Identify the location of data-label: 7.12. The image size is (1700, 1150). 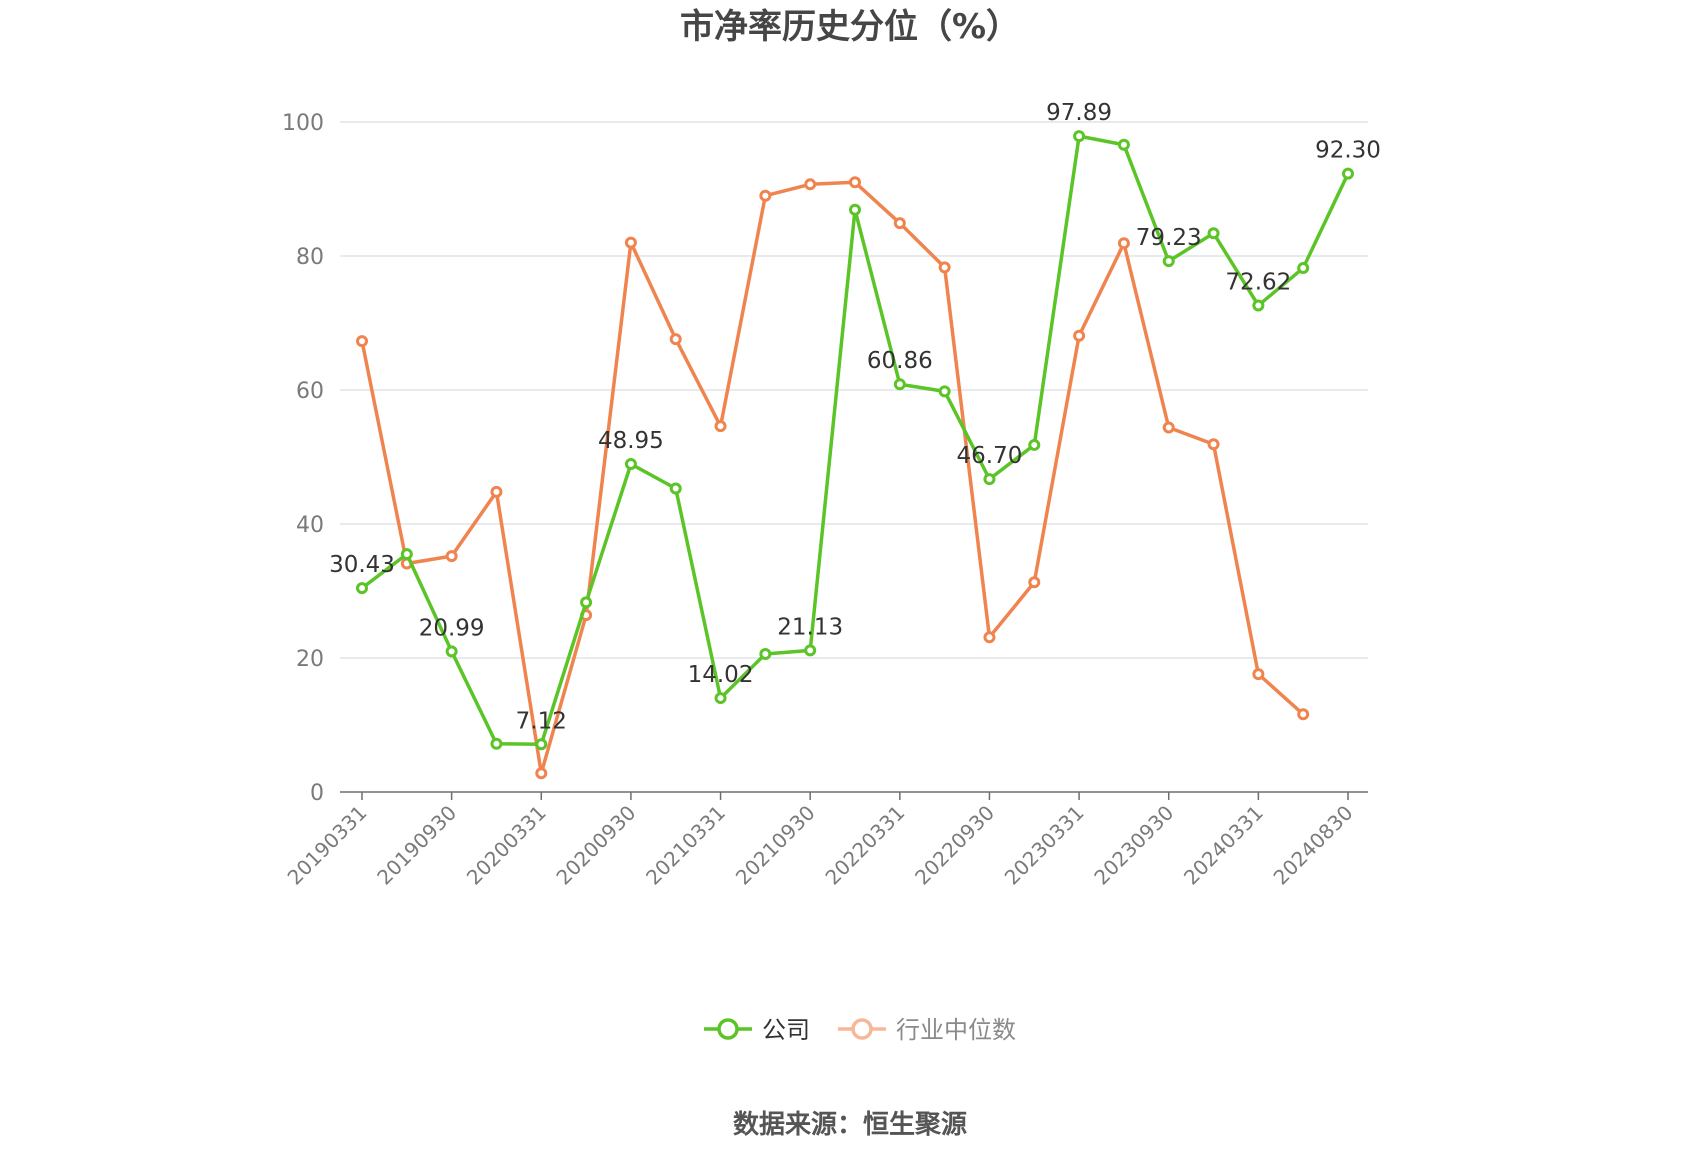
(541, 721).